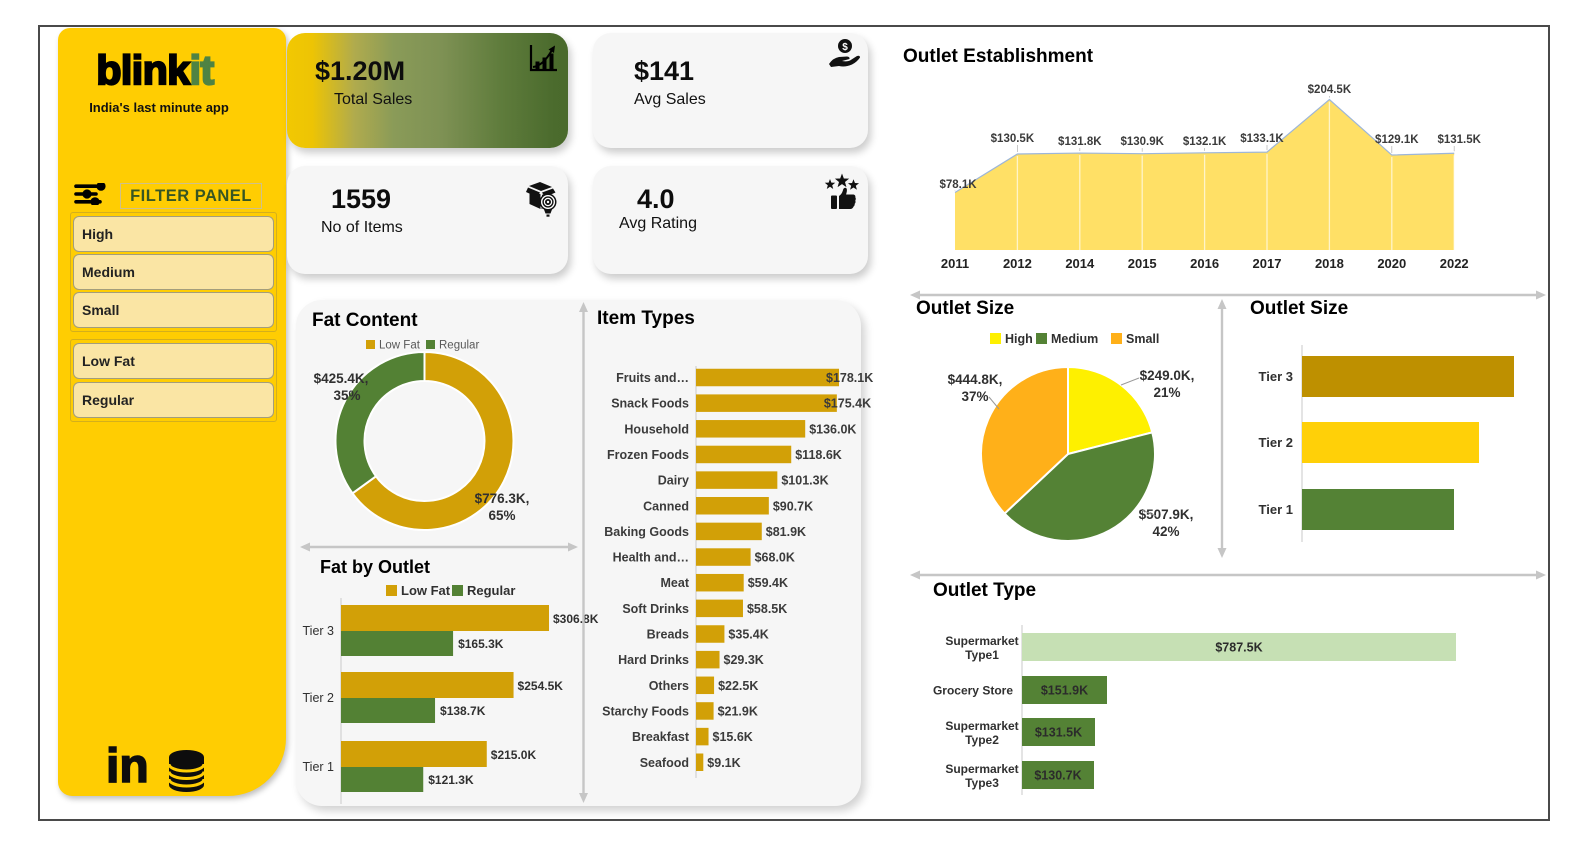  Describe the element at coordinates (1391, 263) in the screenshot. I see `svg-text: 2020` at that location.